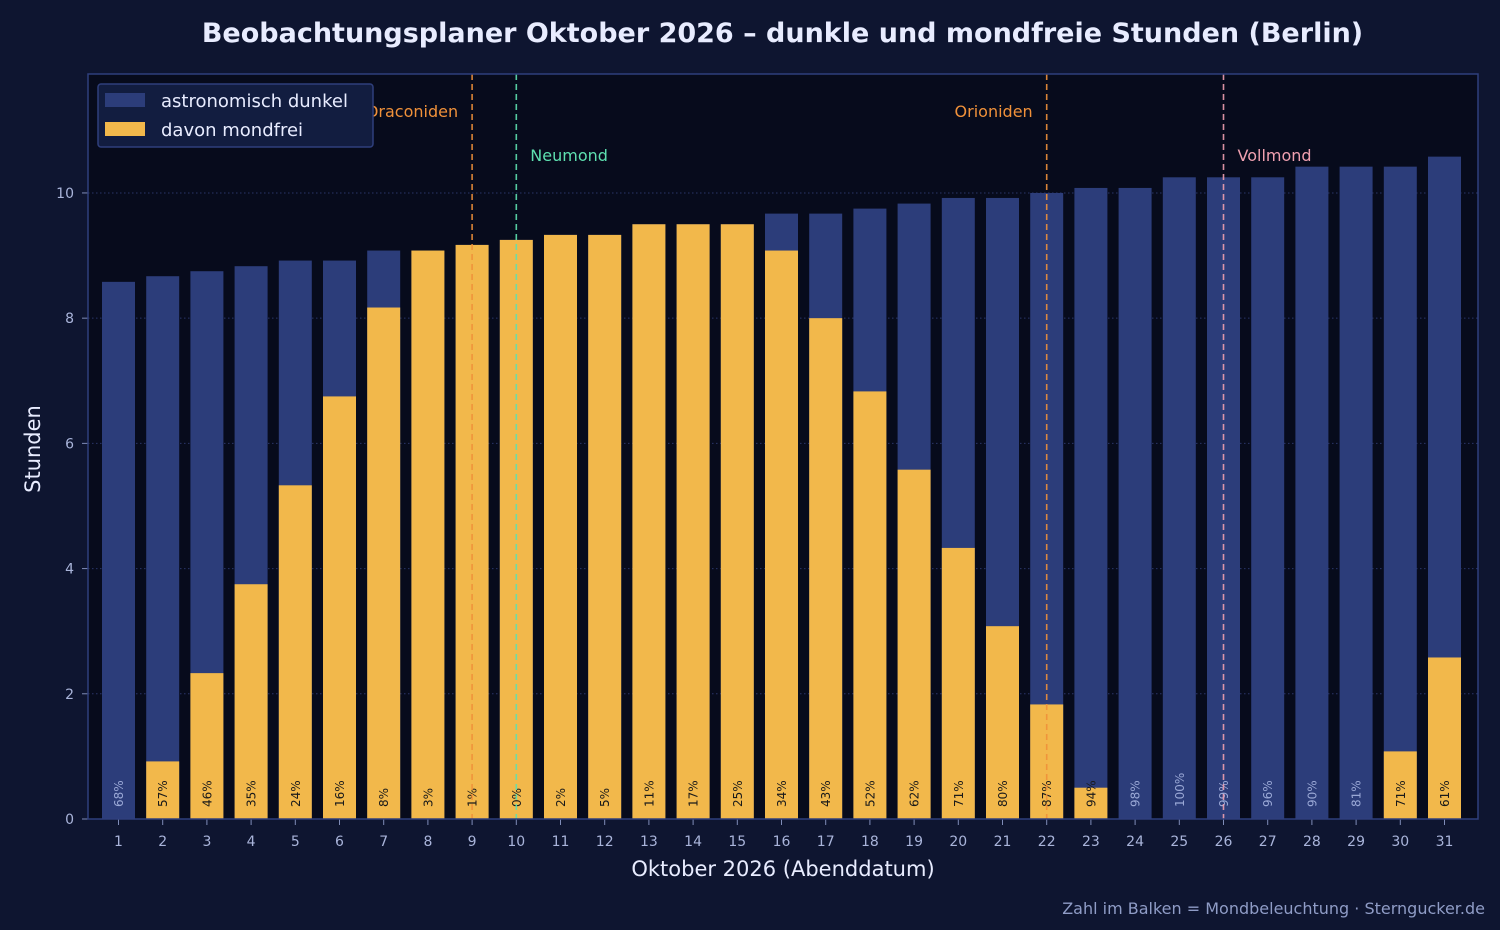 The height and width of the screenshot is (930, 1500). What do you see at coordinates (1180, 790) in the screenshot?
I see `moon-illumination-label: 100%` at bounding box center [1180, 790].